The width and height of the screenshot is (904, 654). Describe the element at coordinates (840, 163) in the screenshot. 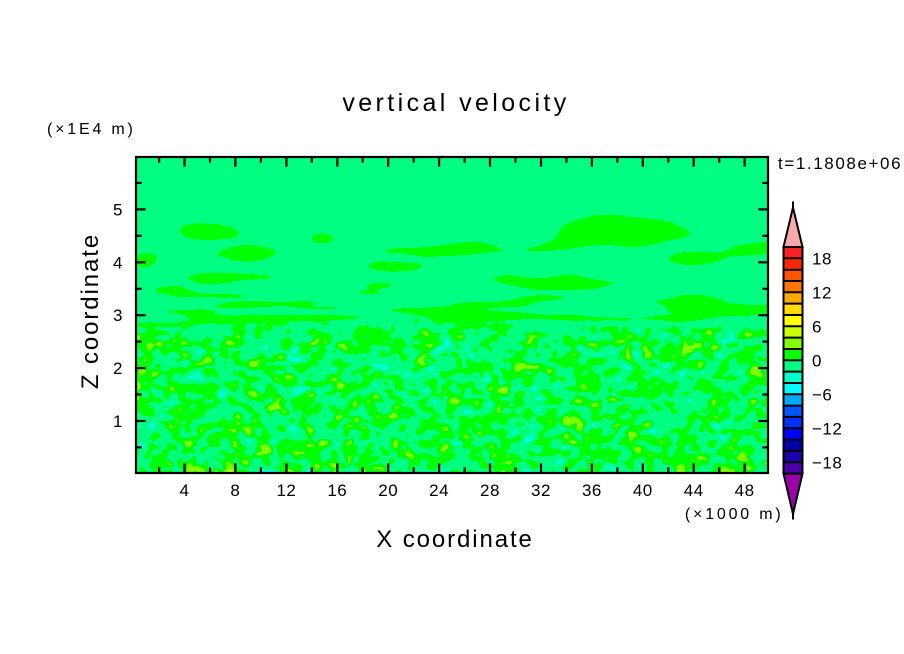

I see `svg-text: t=1.1808e+06` at that location.